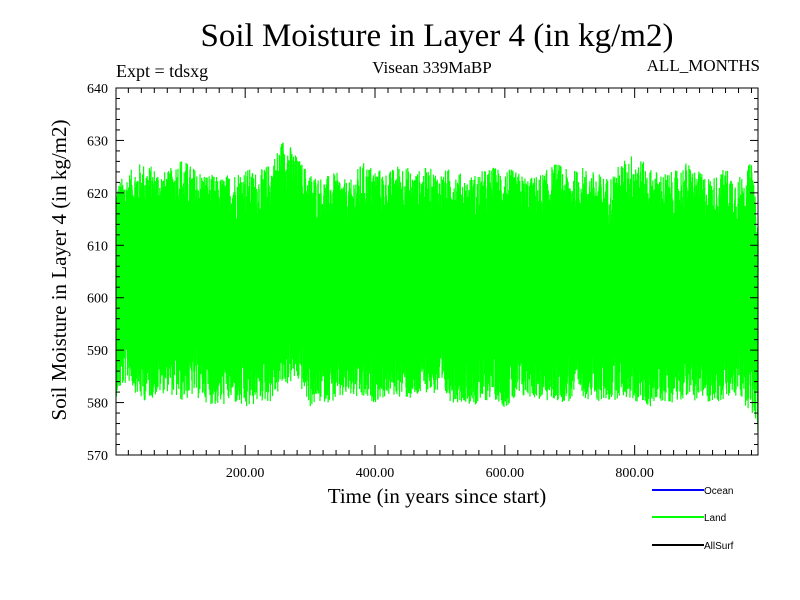  What do you see at coordinates (715, 518) in the screenshot?
I see `legend-label-land: Land` at bounding box center [715, 518].